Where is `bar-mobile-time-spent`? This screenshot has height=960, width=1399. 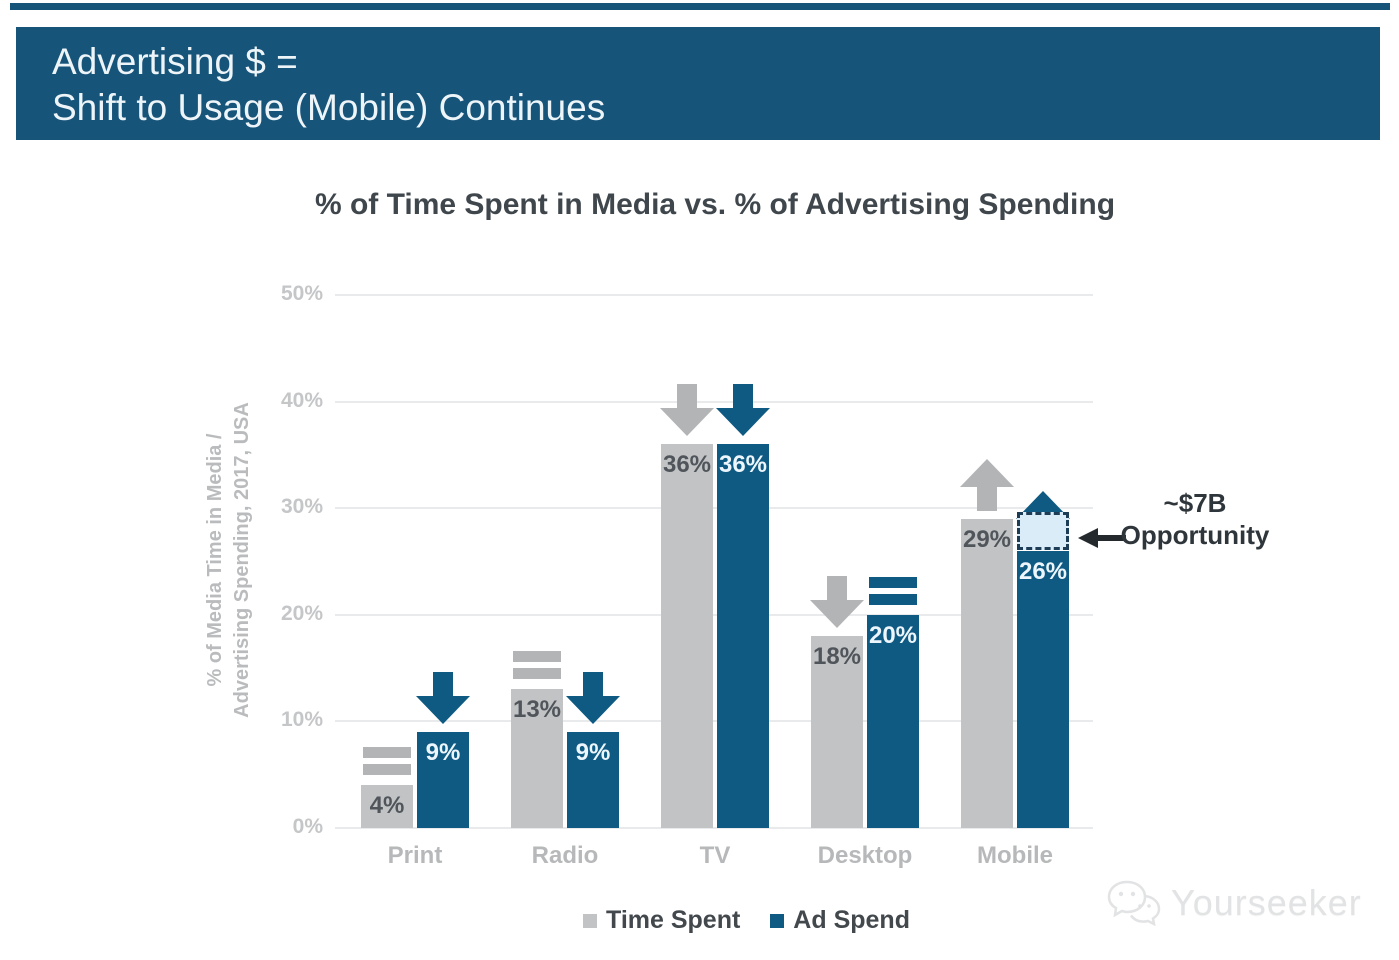 bar-mobile-time-spent is located at coordinates (987, 673).